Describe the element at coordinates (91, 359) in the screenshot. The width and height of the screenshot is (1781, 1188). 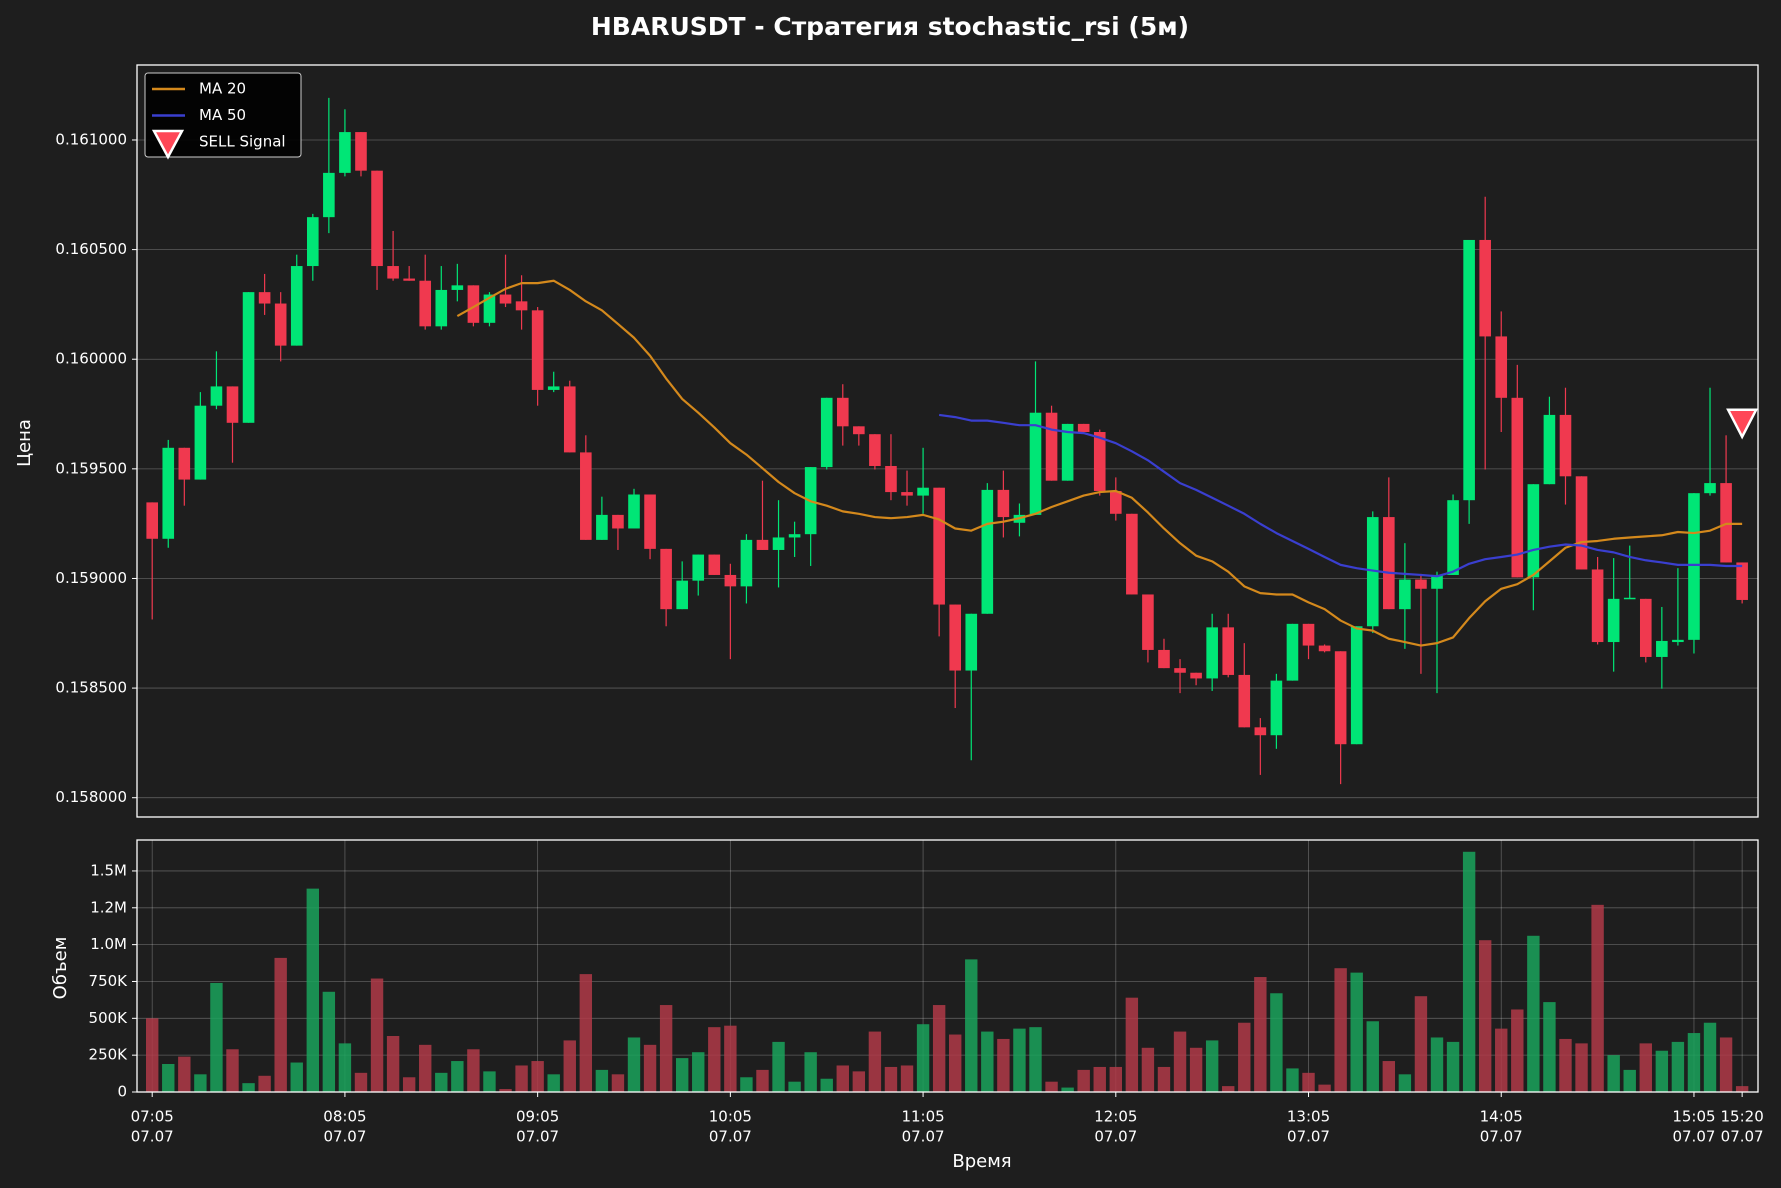
I see `y-tick-label: 0.160000` at that location.